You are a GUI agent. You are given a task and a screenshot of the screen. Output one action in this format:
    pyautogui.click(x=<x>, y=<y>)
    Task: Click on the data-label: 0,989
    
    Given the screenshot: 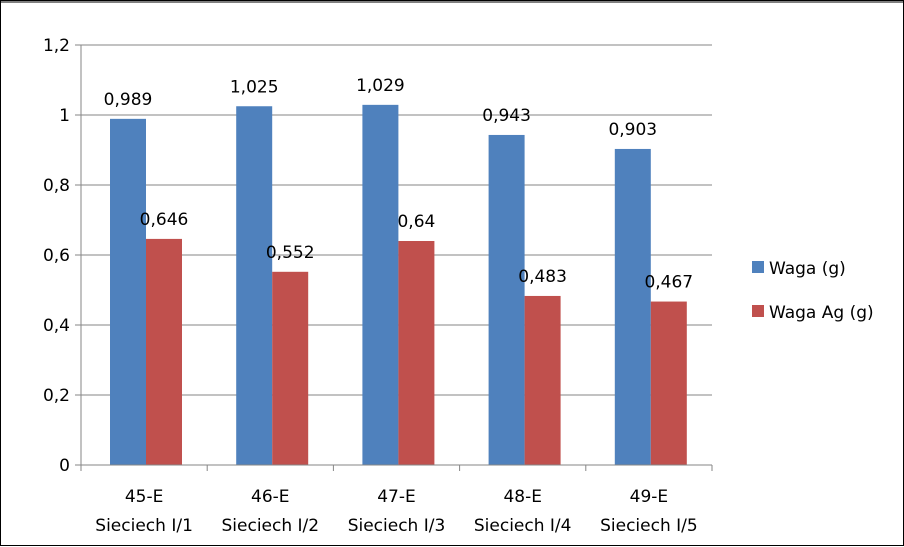 What is the action you would take?
    pyautogui.click(x=128, y=100)
    